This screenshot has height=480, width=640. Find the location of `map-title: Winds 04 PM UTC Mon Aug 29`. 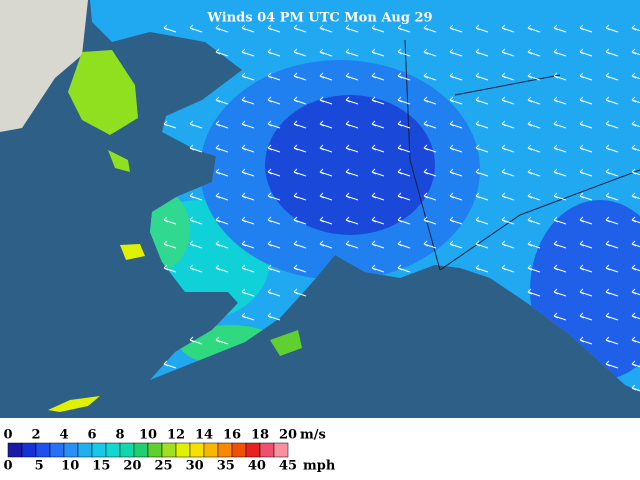

map-title: Winds 04 PM UTC Mon Aug 29 is located at coordinates (319, 18).